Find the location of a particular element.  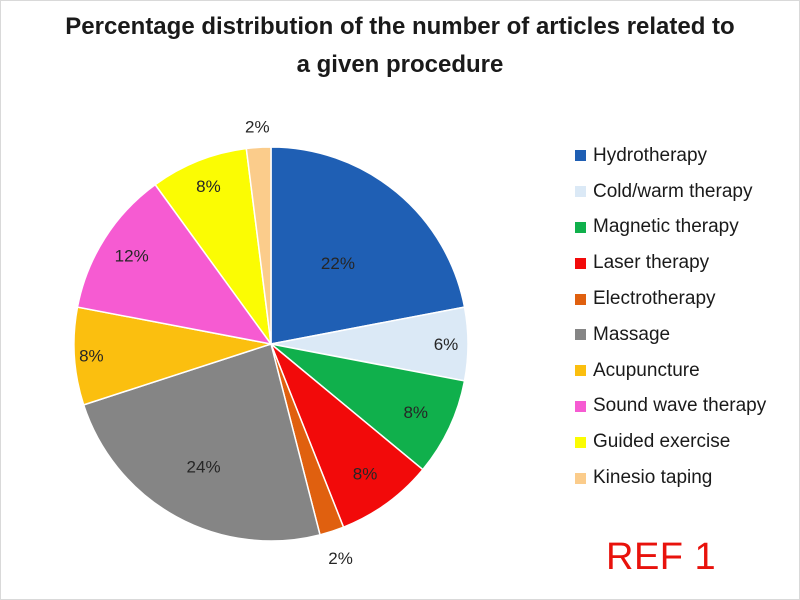

pie-slice-guided-exercise is located at coordinates (213, 246).